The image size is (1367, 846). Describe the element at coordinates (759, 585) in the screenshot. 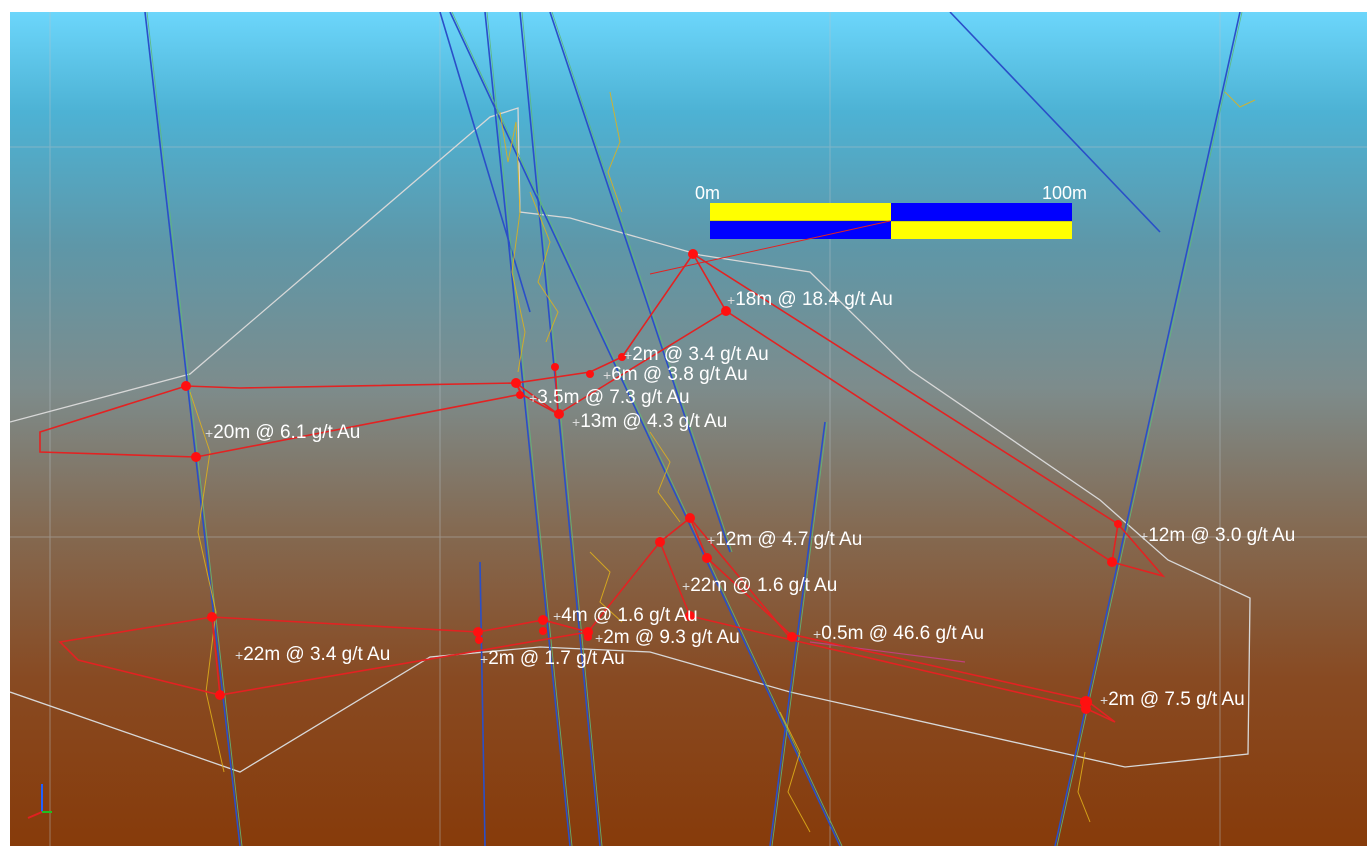

I see `intercept-label: +22m @ 1.6 g/t Au` at that location.